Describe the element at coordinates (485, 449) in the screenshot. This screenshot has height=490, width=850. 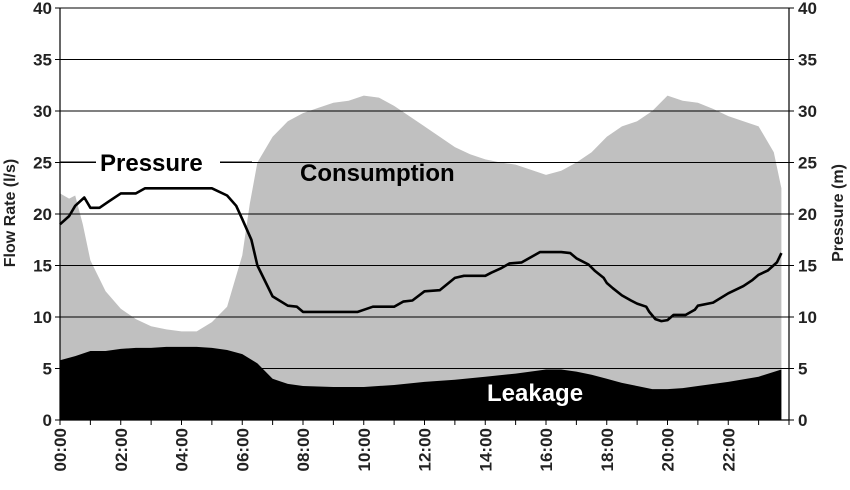
I see `x-tick-label: 14:00` at that location.